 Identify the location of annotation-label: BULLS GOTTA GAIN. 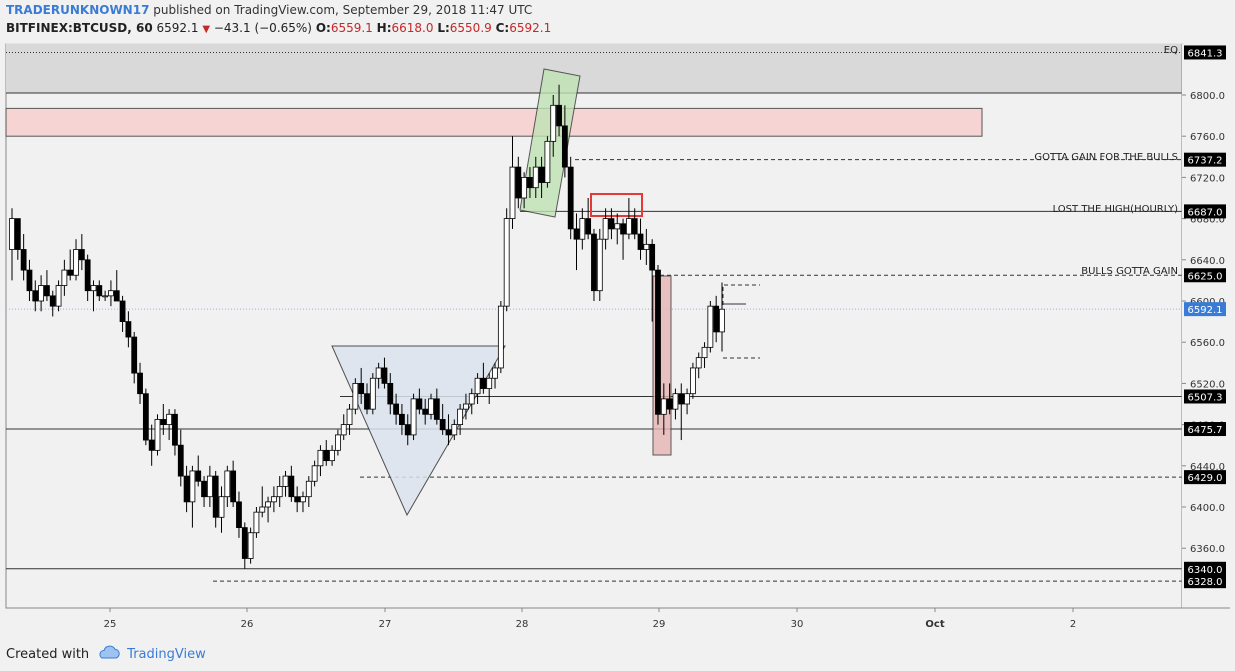
(1129, 271).